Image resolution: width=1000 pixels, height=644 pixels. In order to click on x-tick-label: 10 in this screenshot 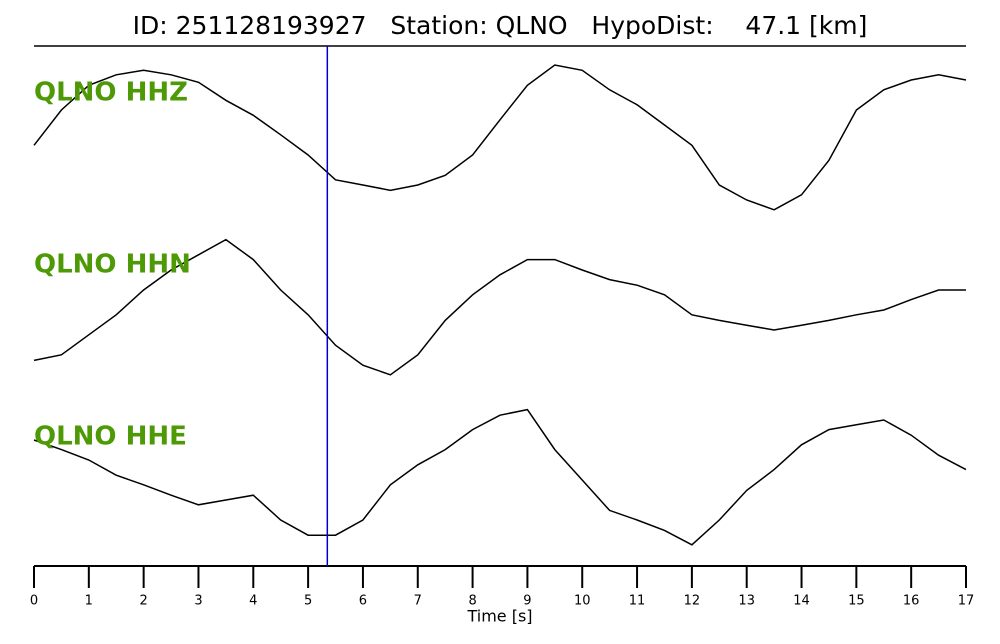, I will do `click(582, 601)`.